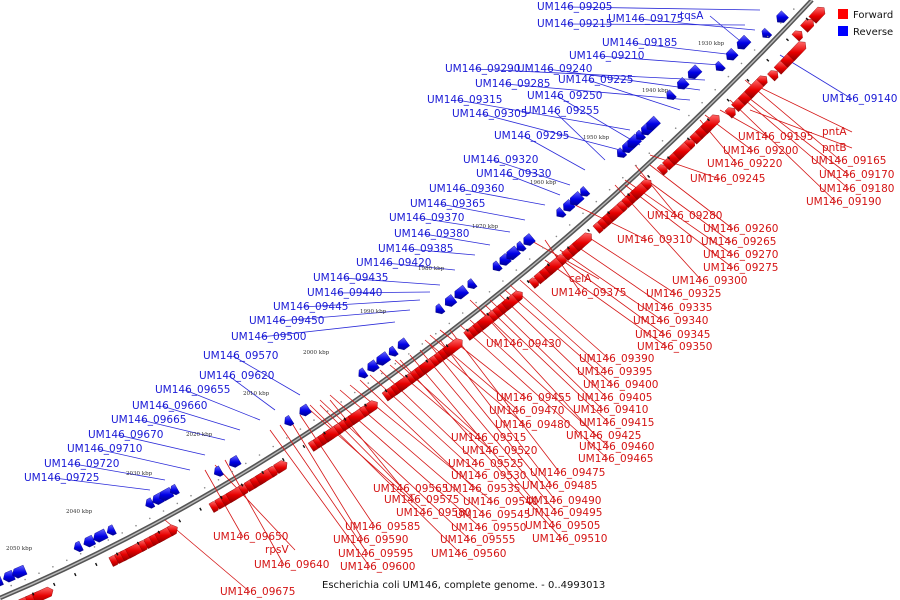 The width and height of the screenshot is (900, 600). What do you see at coordinates (639, 43) in the screenshot?
I see `reverse-gene-label: UM146_09185` at bounding box center [639, 43].